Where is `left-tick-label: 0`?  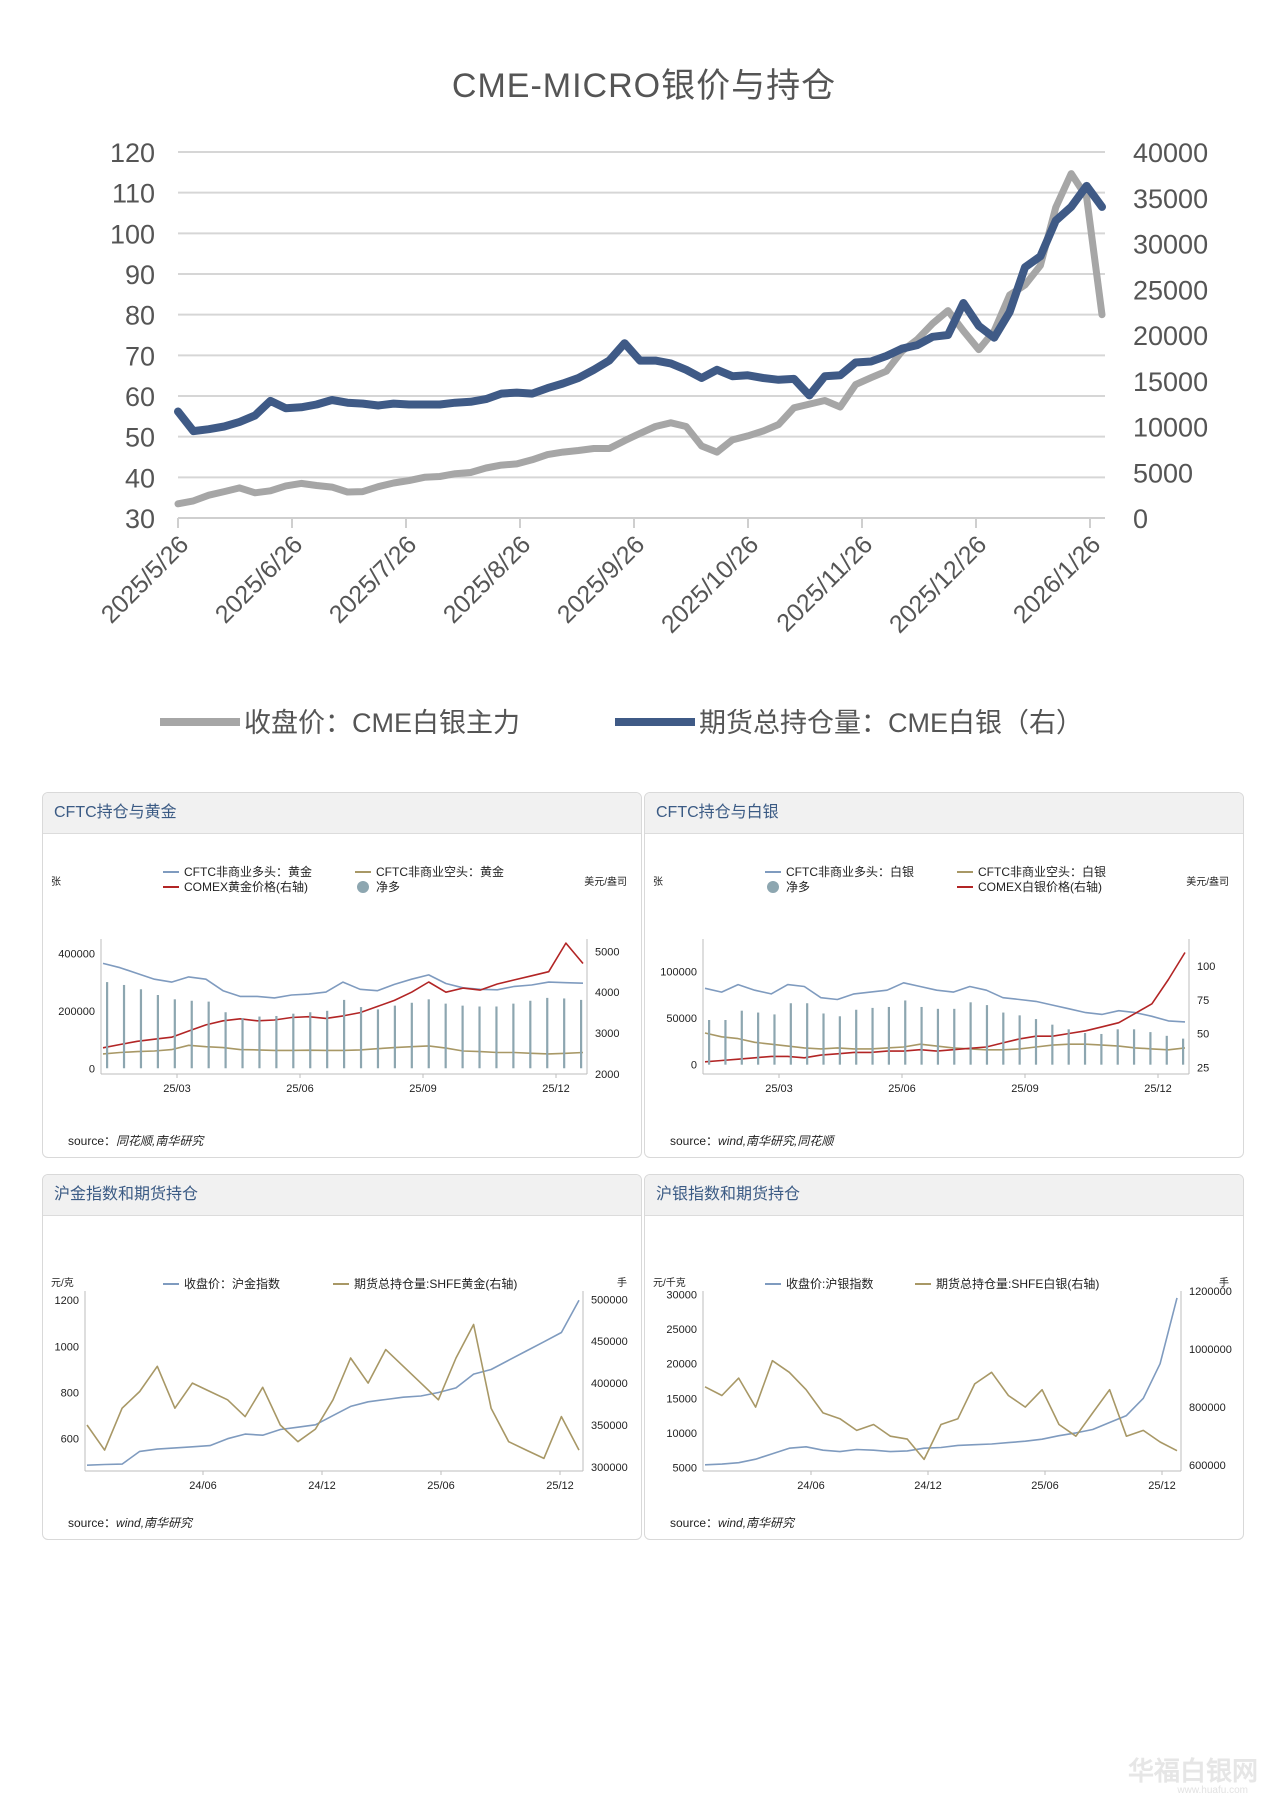
left-tick-label: 0 is located at coordinates (92, 1069).